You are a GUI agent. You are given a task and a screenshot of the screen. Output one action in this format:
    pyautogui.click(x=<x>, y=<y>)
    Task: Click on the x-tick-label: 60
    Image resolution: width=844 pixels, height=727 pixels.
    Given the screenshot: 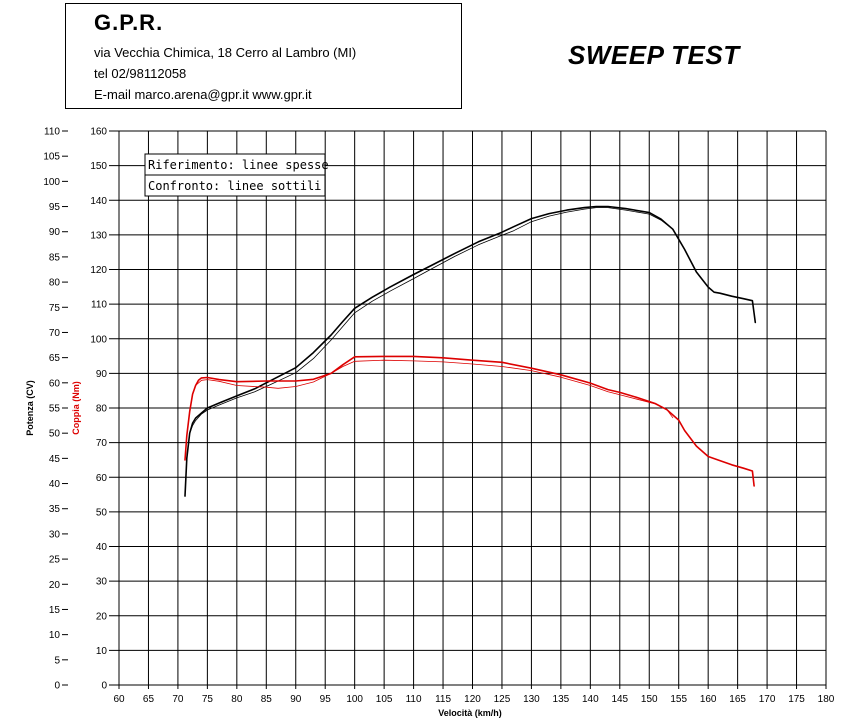 What is the action you would take?
    pyautogui.click(x=119, y=699)
    